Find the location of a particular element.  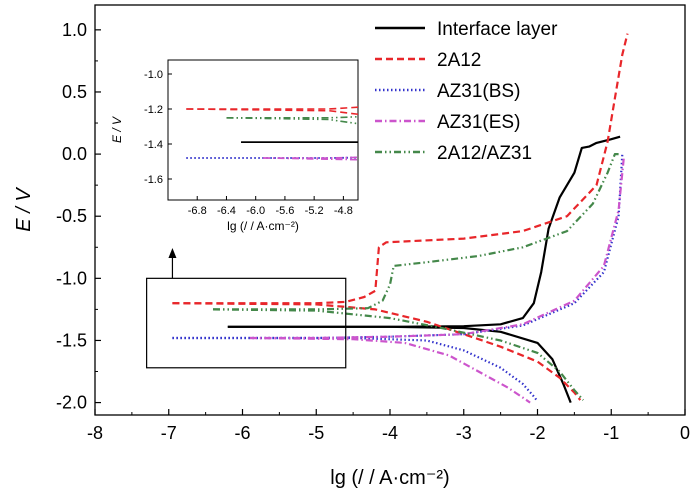

inset-y-tick-label: -1.6 is located at coordinates (153, 180).